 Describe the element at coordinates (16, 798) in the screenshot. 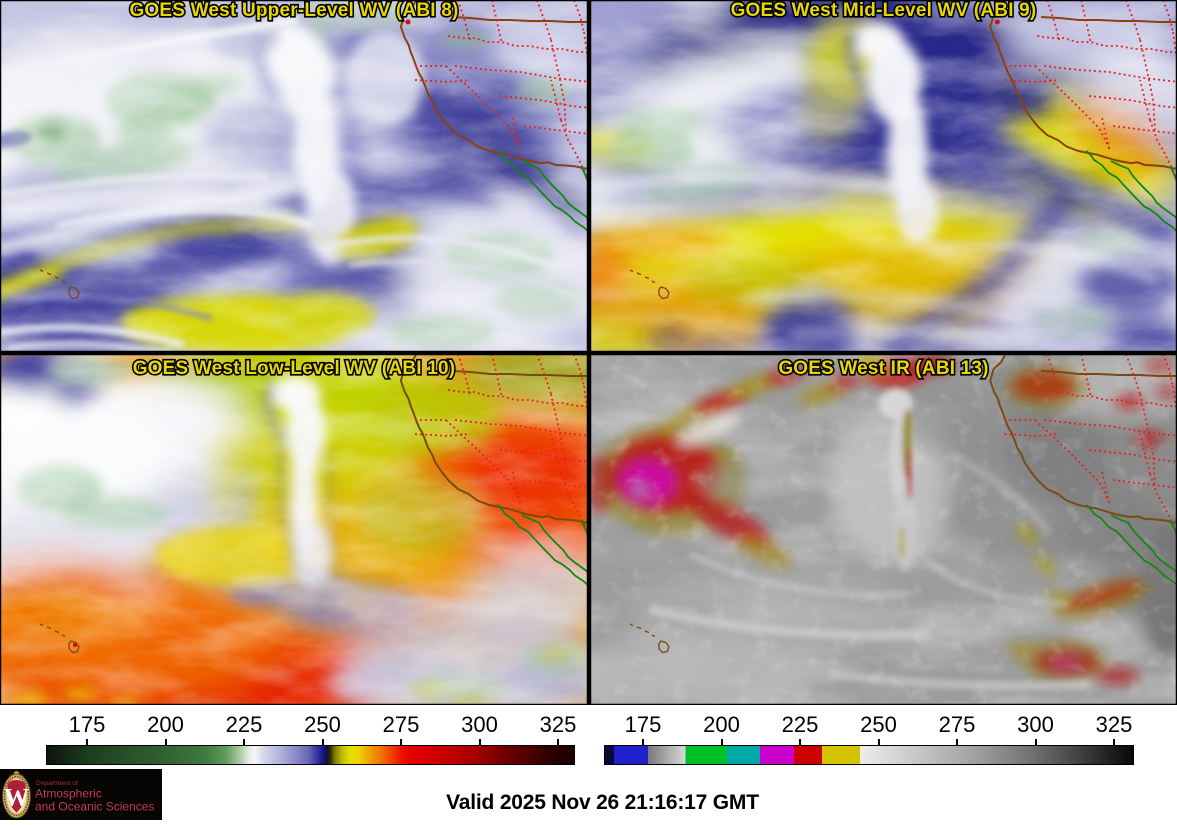

I see `svg-text: W` at that location.